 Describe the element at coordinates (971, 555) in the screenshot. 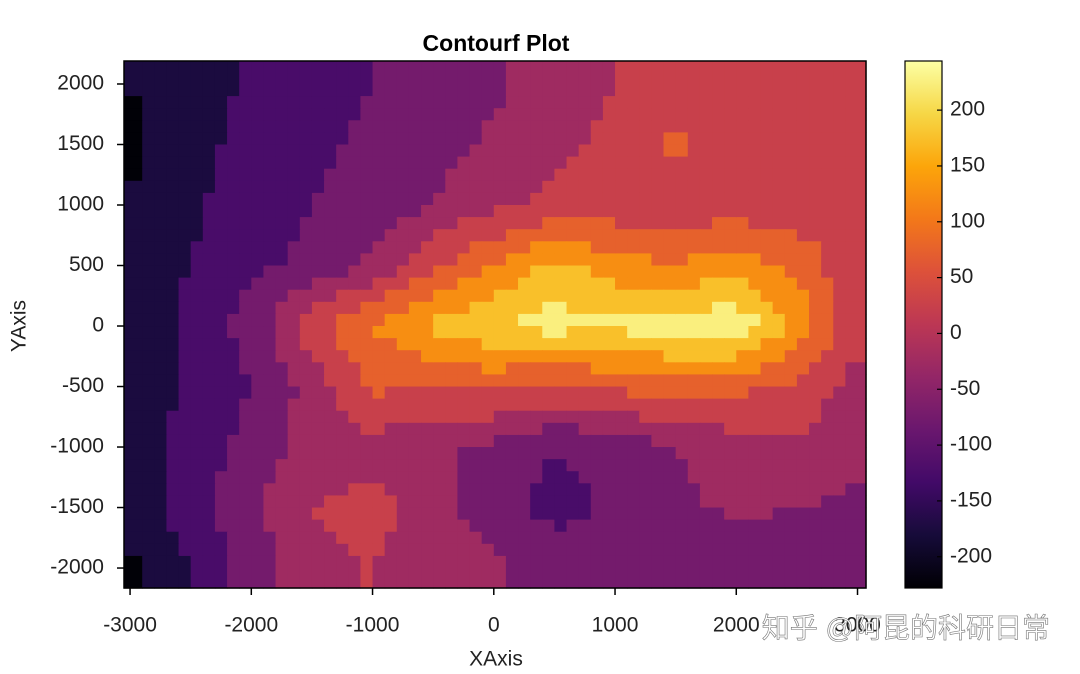

I see `colorbar-tick-label: -200` at that location.